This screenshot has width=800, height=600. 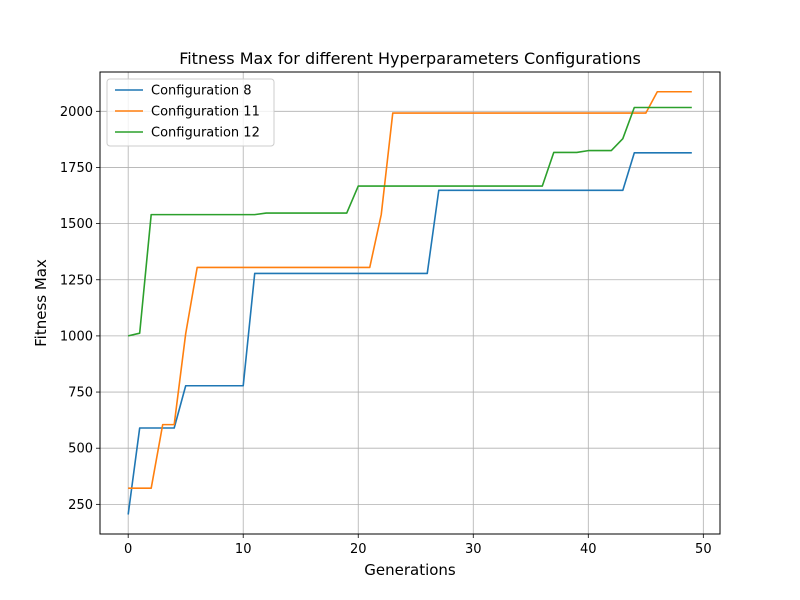 What do you see at coordinates (703, 549) in the screenshot?
I see `x-tick-label: 50` at bounding box center [703, 549].